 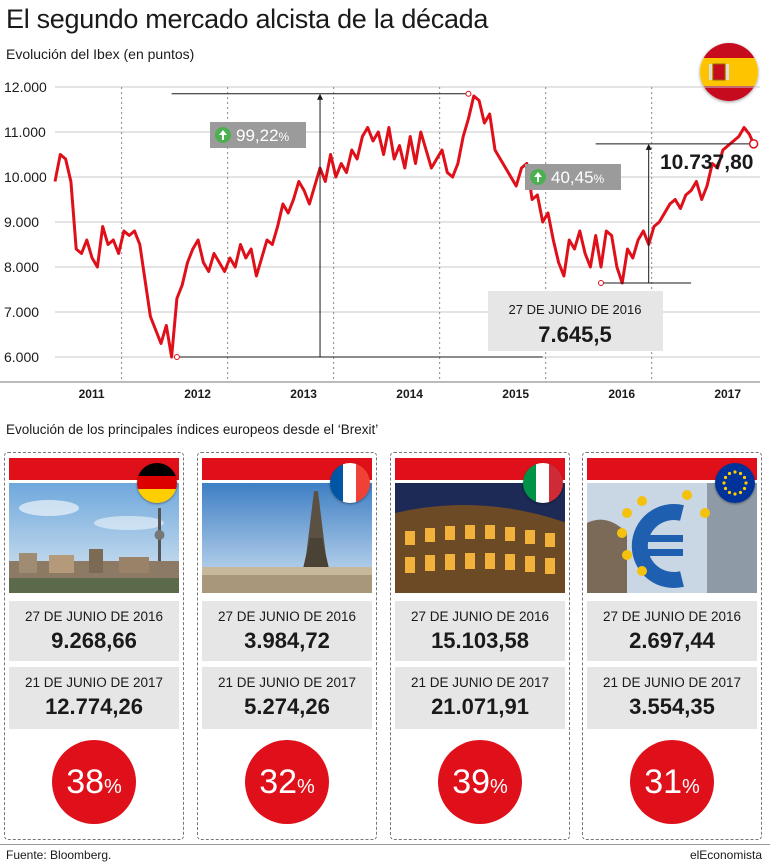 What do you see at coordinates (543, 483) in the screenshot?
I see `italy-flag-icon` at bounding box center [543, 483].